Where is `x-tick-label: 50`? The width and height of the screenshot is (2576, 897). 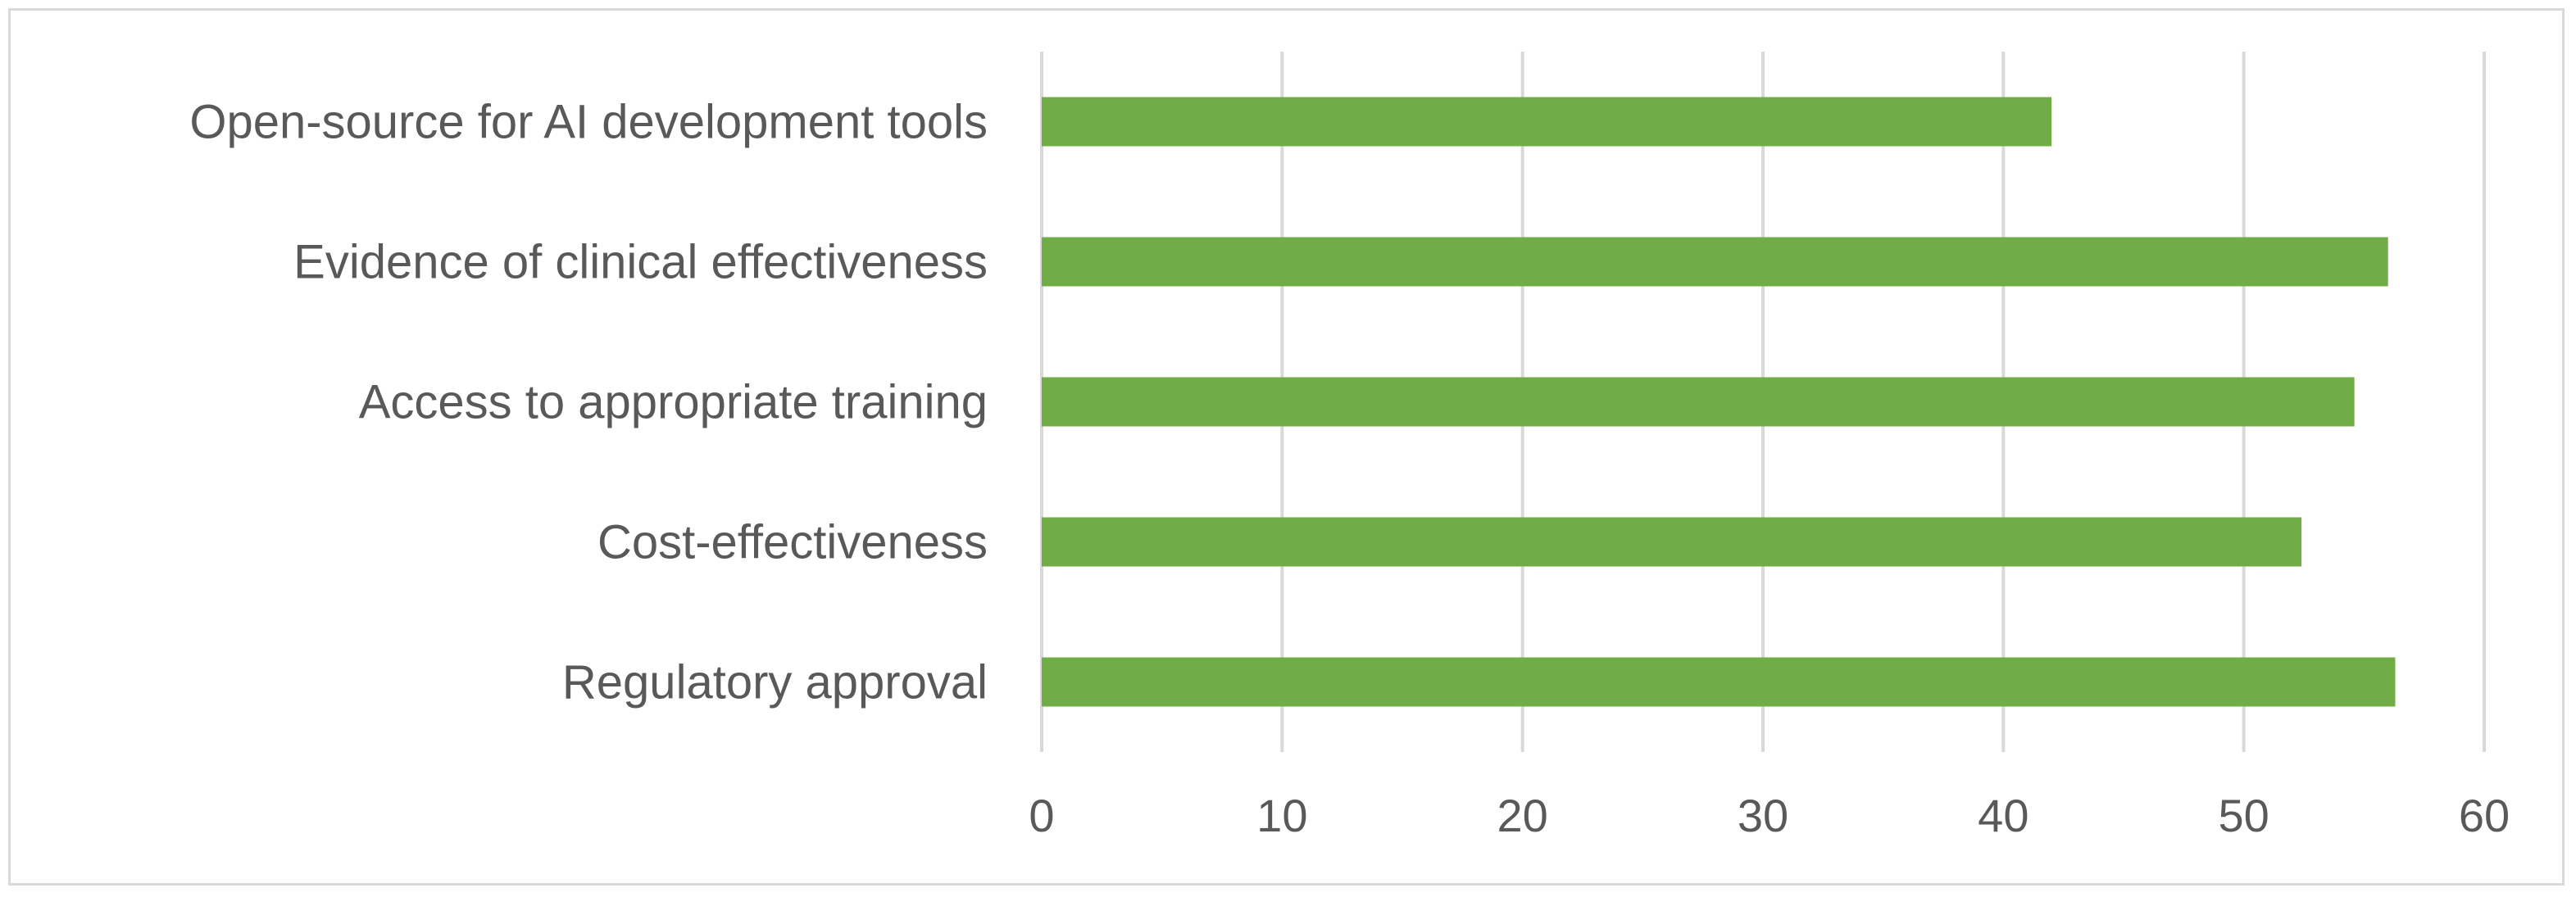
x-tick-label: 50 is located at coordinates (2244, 815).